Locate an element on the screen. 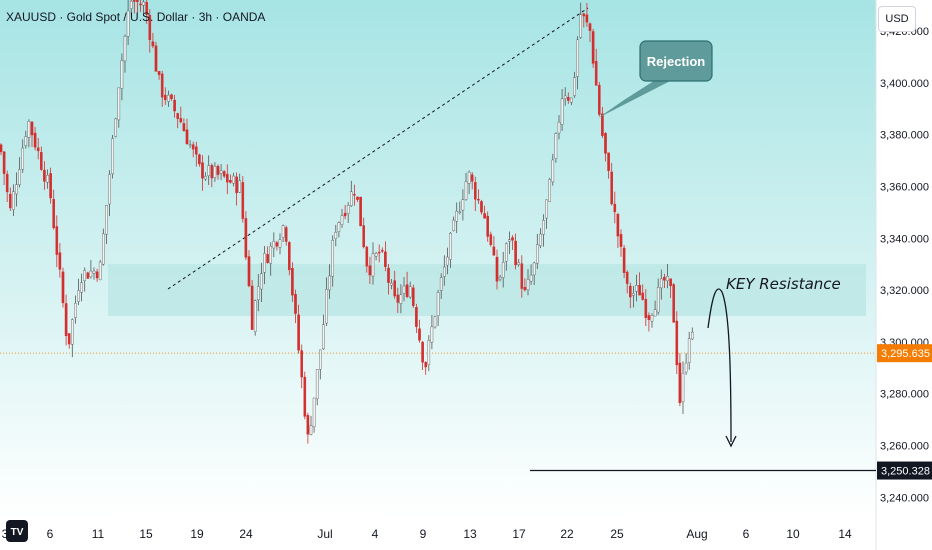  current-price-tag is located at coordinates (904, 353).